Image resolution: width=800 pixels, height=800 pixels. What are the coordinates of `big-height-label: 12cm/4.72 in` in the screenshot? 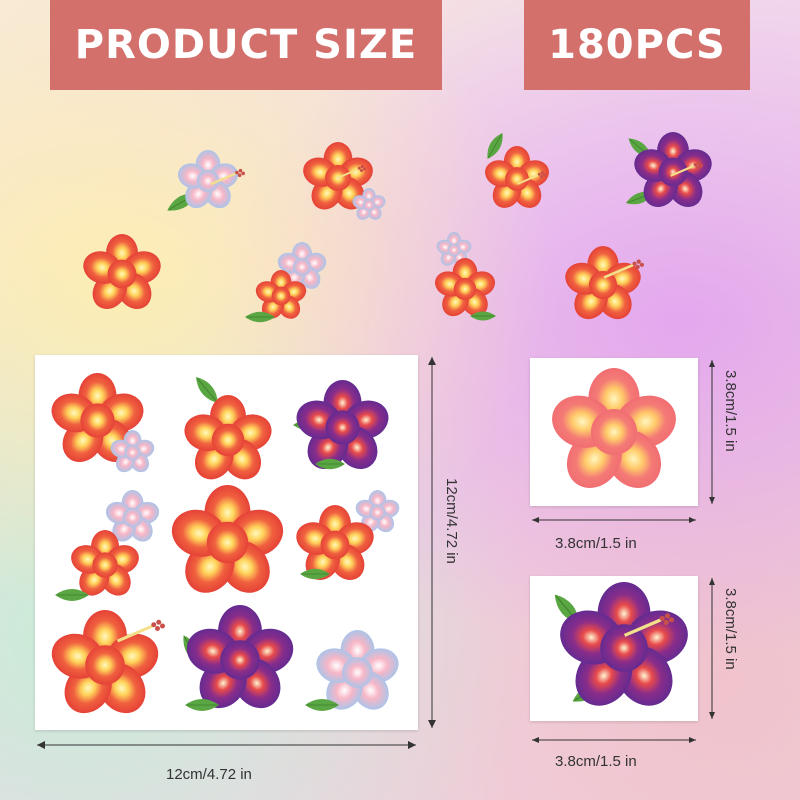 It's located at (451, 521).